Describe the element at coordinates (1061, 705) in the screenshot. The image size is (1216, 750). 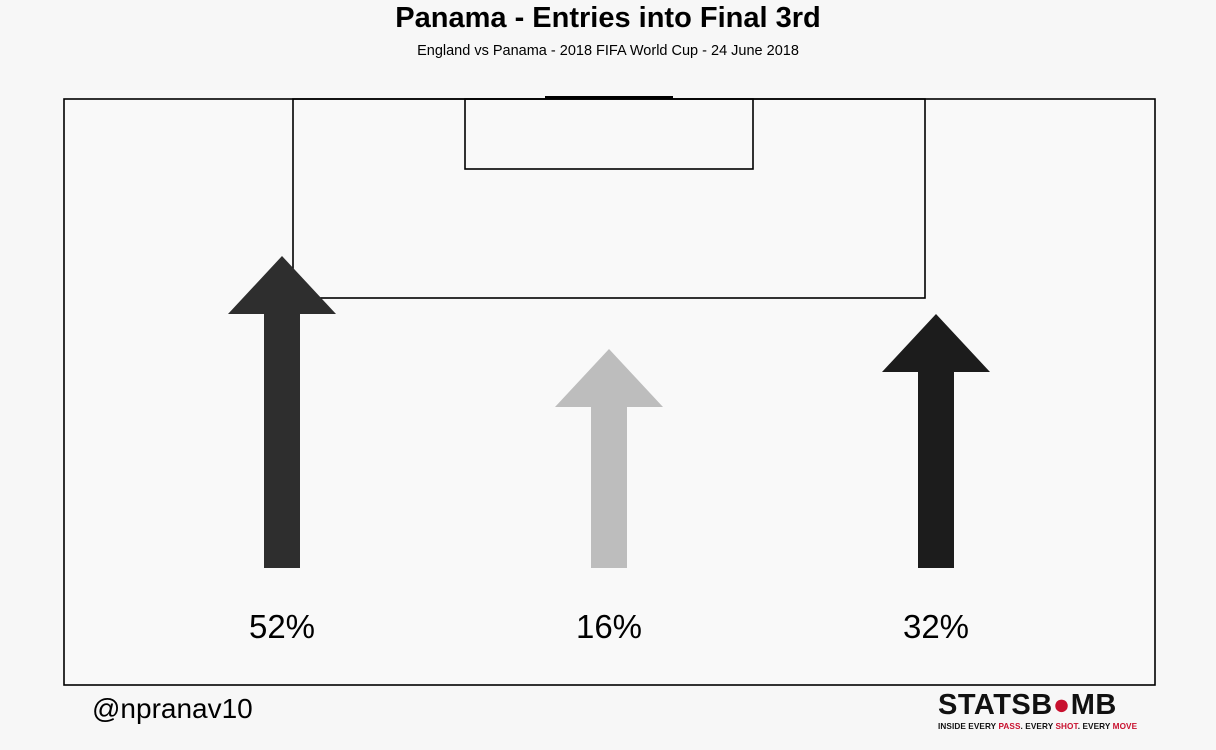
I see `logo-ball-icon: ●` at that location.